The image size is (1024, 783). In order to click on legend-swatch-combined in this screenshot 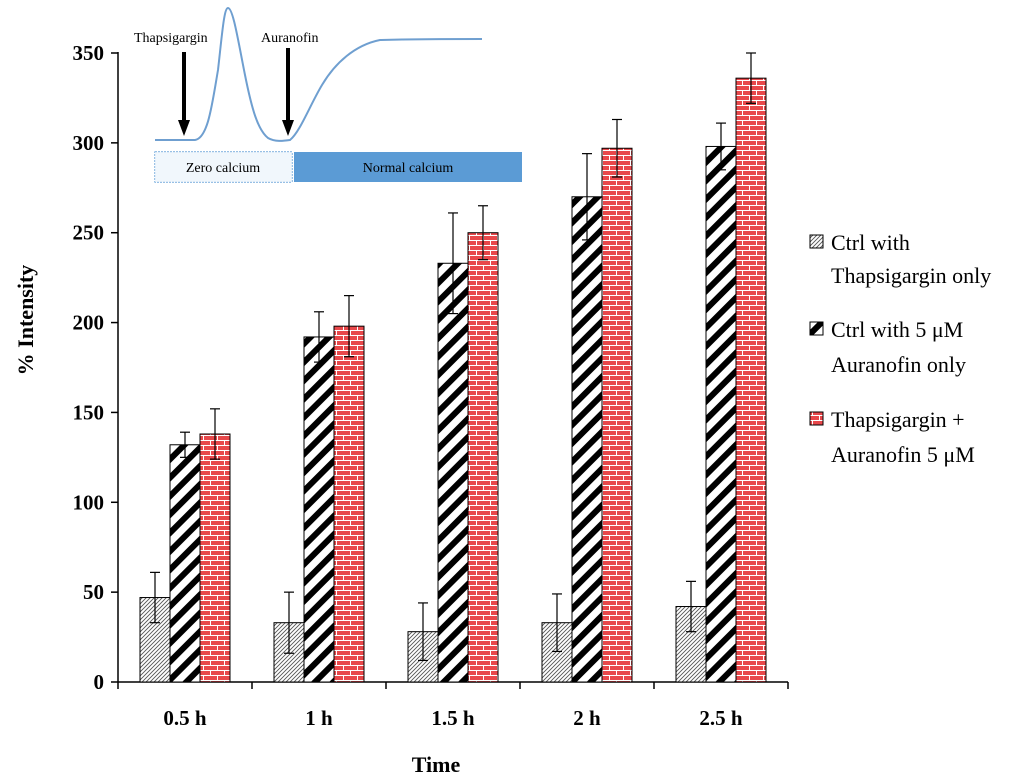, I will do `click(816, 418)`.